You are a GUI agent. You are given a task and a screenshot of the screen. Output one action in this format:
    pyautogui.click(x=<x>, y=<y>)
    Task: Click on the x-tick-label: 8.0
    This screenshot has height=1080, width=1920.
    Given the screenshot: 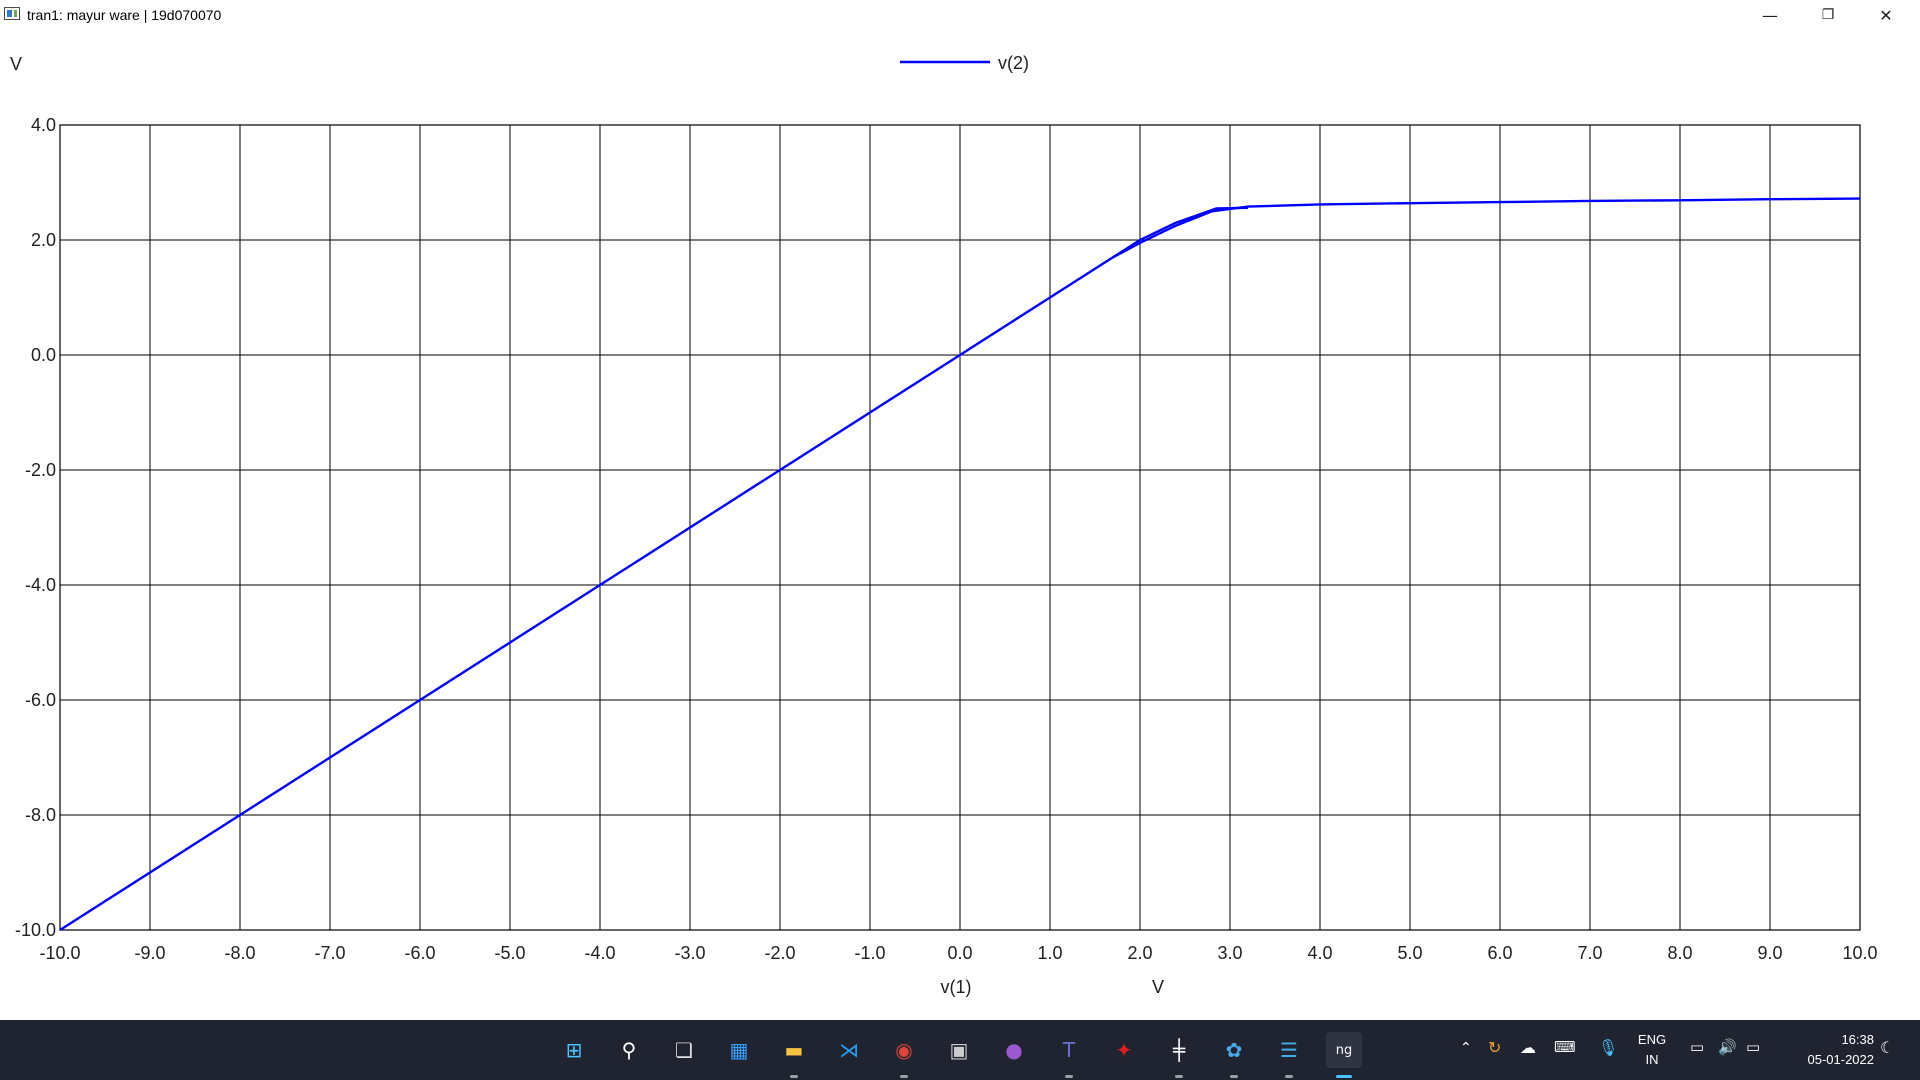 What is the action you would take?
    pyautogui.click(x=1679, y=953)
    